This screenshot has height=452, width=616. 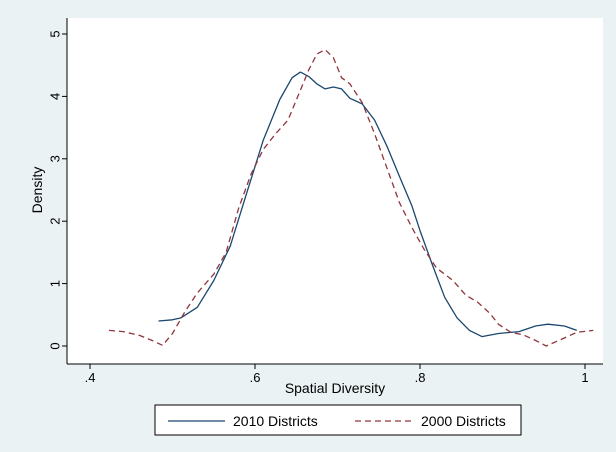 What do you see at coordinates (275, 421) in the screenshot?
I see `legend-label-2010-districts: 2010 Districts` at bounding box center [275, 421].